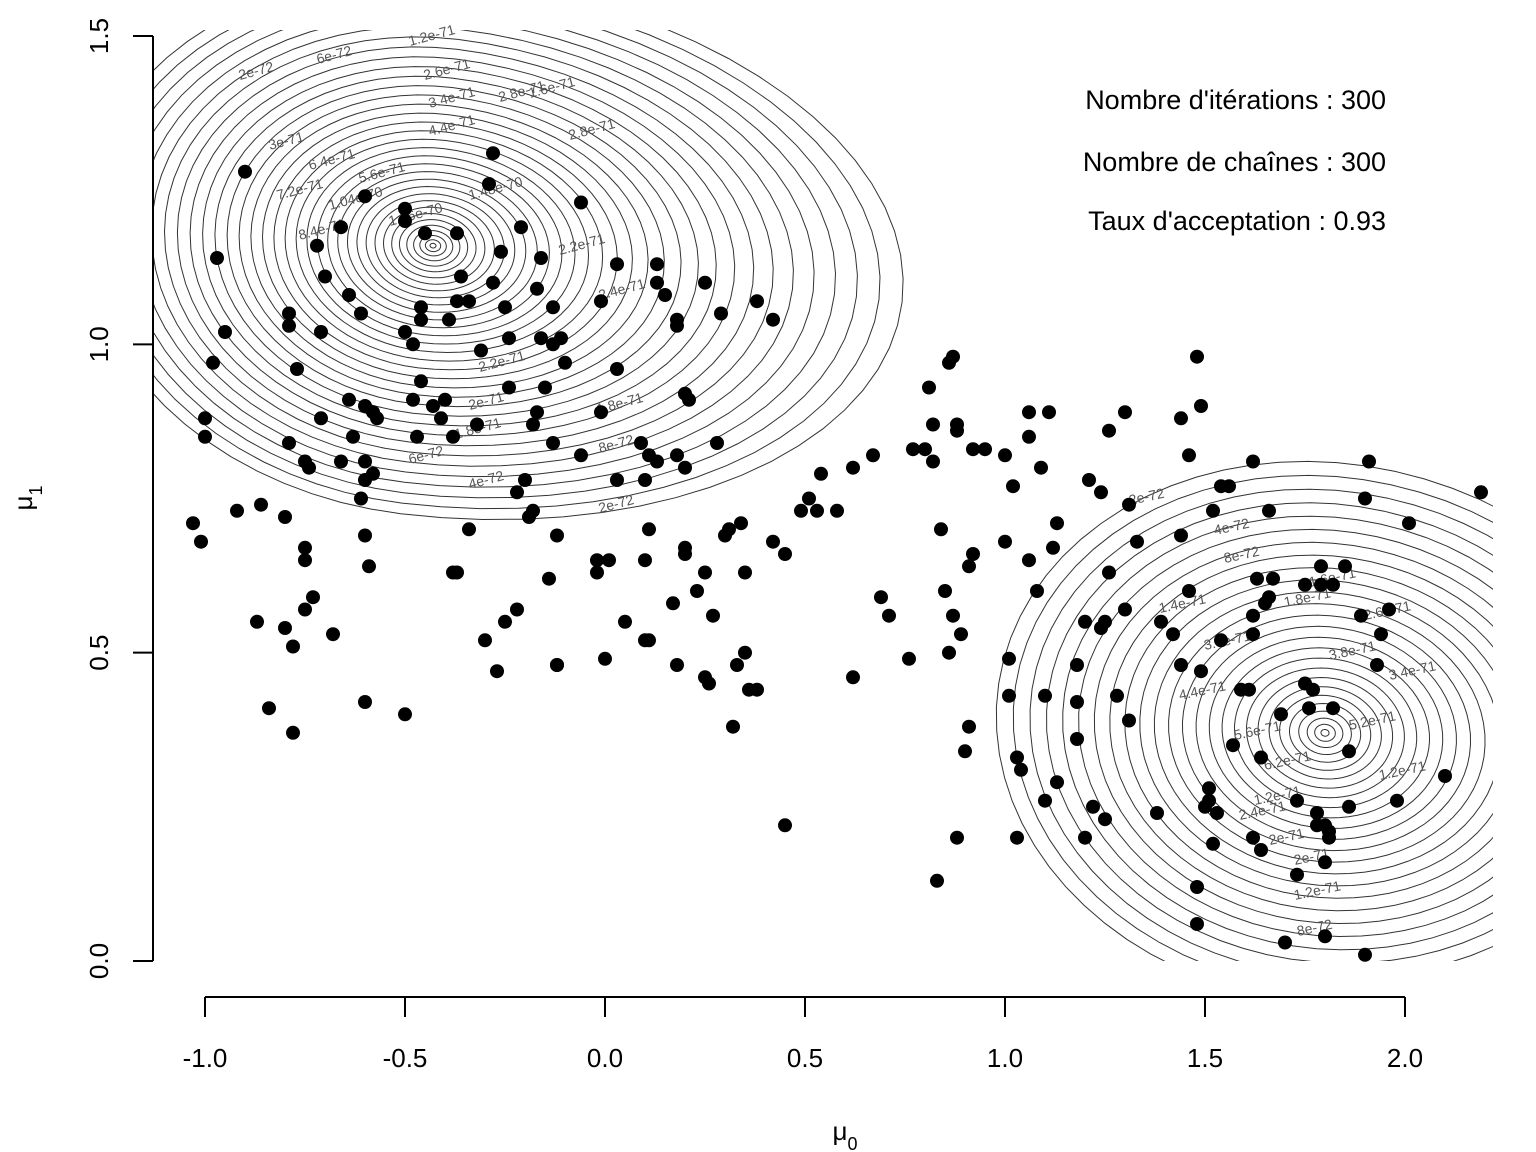 The width and height of the screenshot is (1536, 1152). I want to click on annotation-acceptance: Taux d'acceptation : 0.93, so click(1237, 221).